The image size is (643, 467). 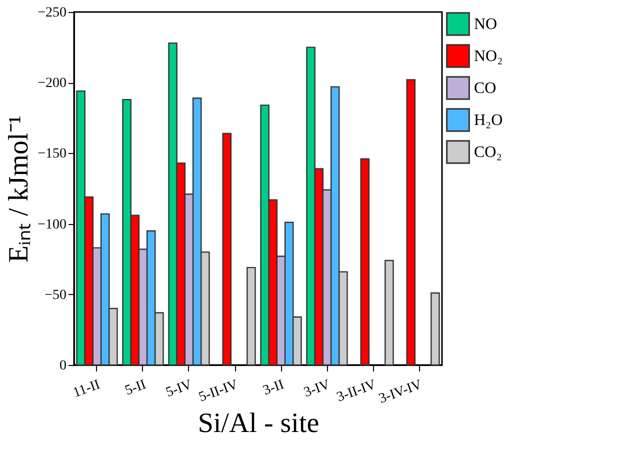 What do you see at coordinates (86, 389) in the screenshot?
I see `x-tick-label: 11-II` at bounding box center [86, 389].